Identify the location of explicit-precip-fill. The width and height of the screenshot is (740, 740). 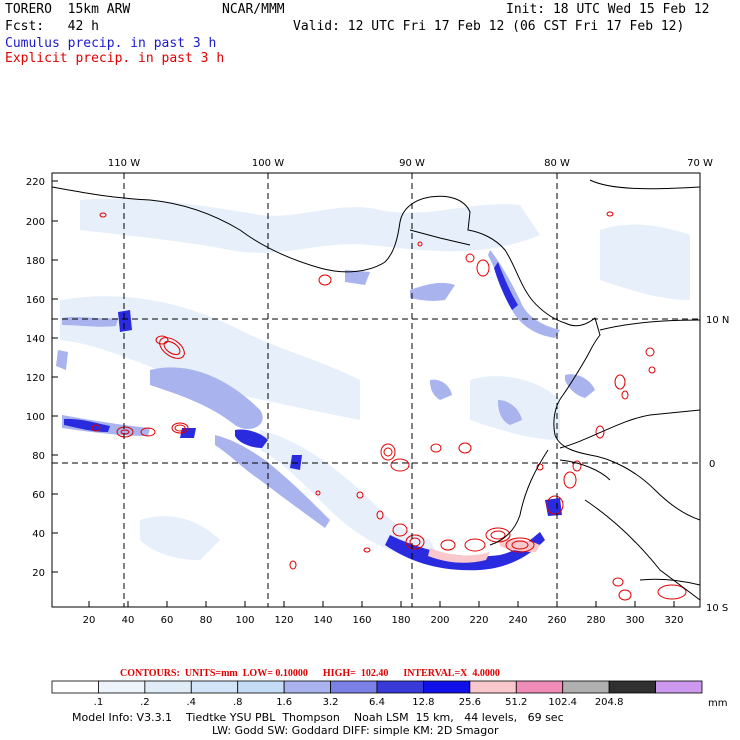
(484, 551).